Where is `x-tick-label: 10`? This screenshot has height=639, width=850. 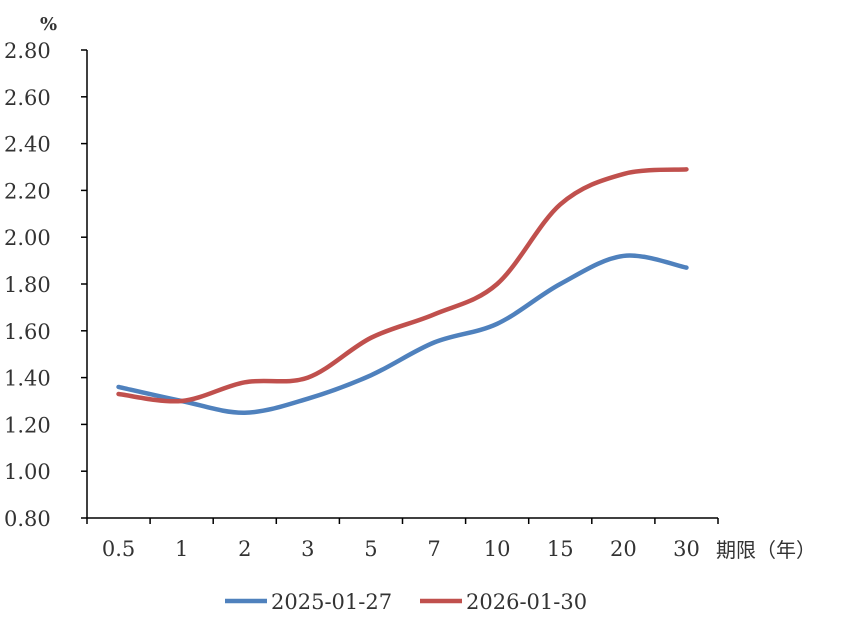
x-tick-label: 10 is located at coordinates (497, 549).